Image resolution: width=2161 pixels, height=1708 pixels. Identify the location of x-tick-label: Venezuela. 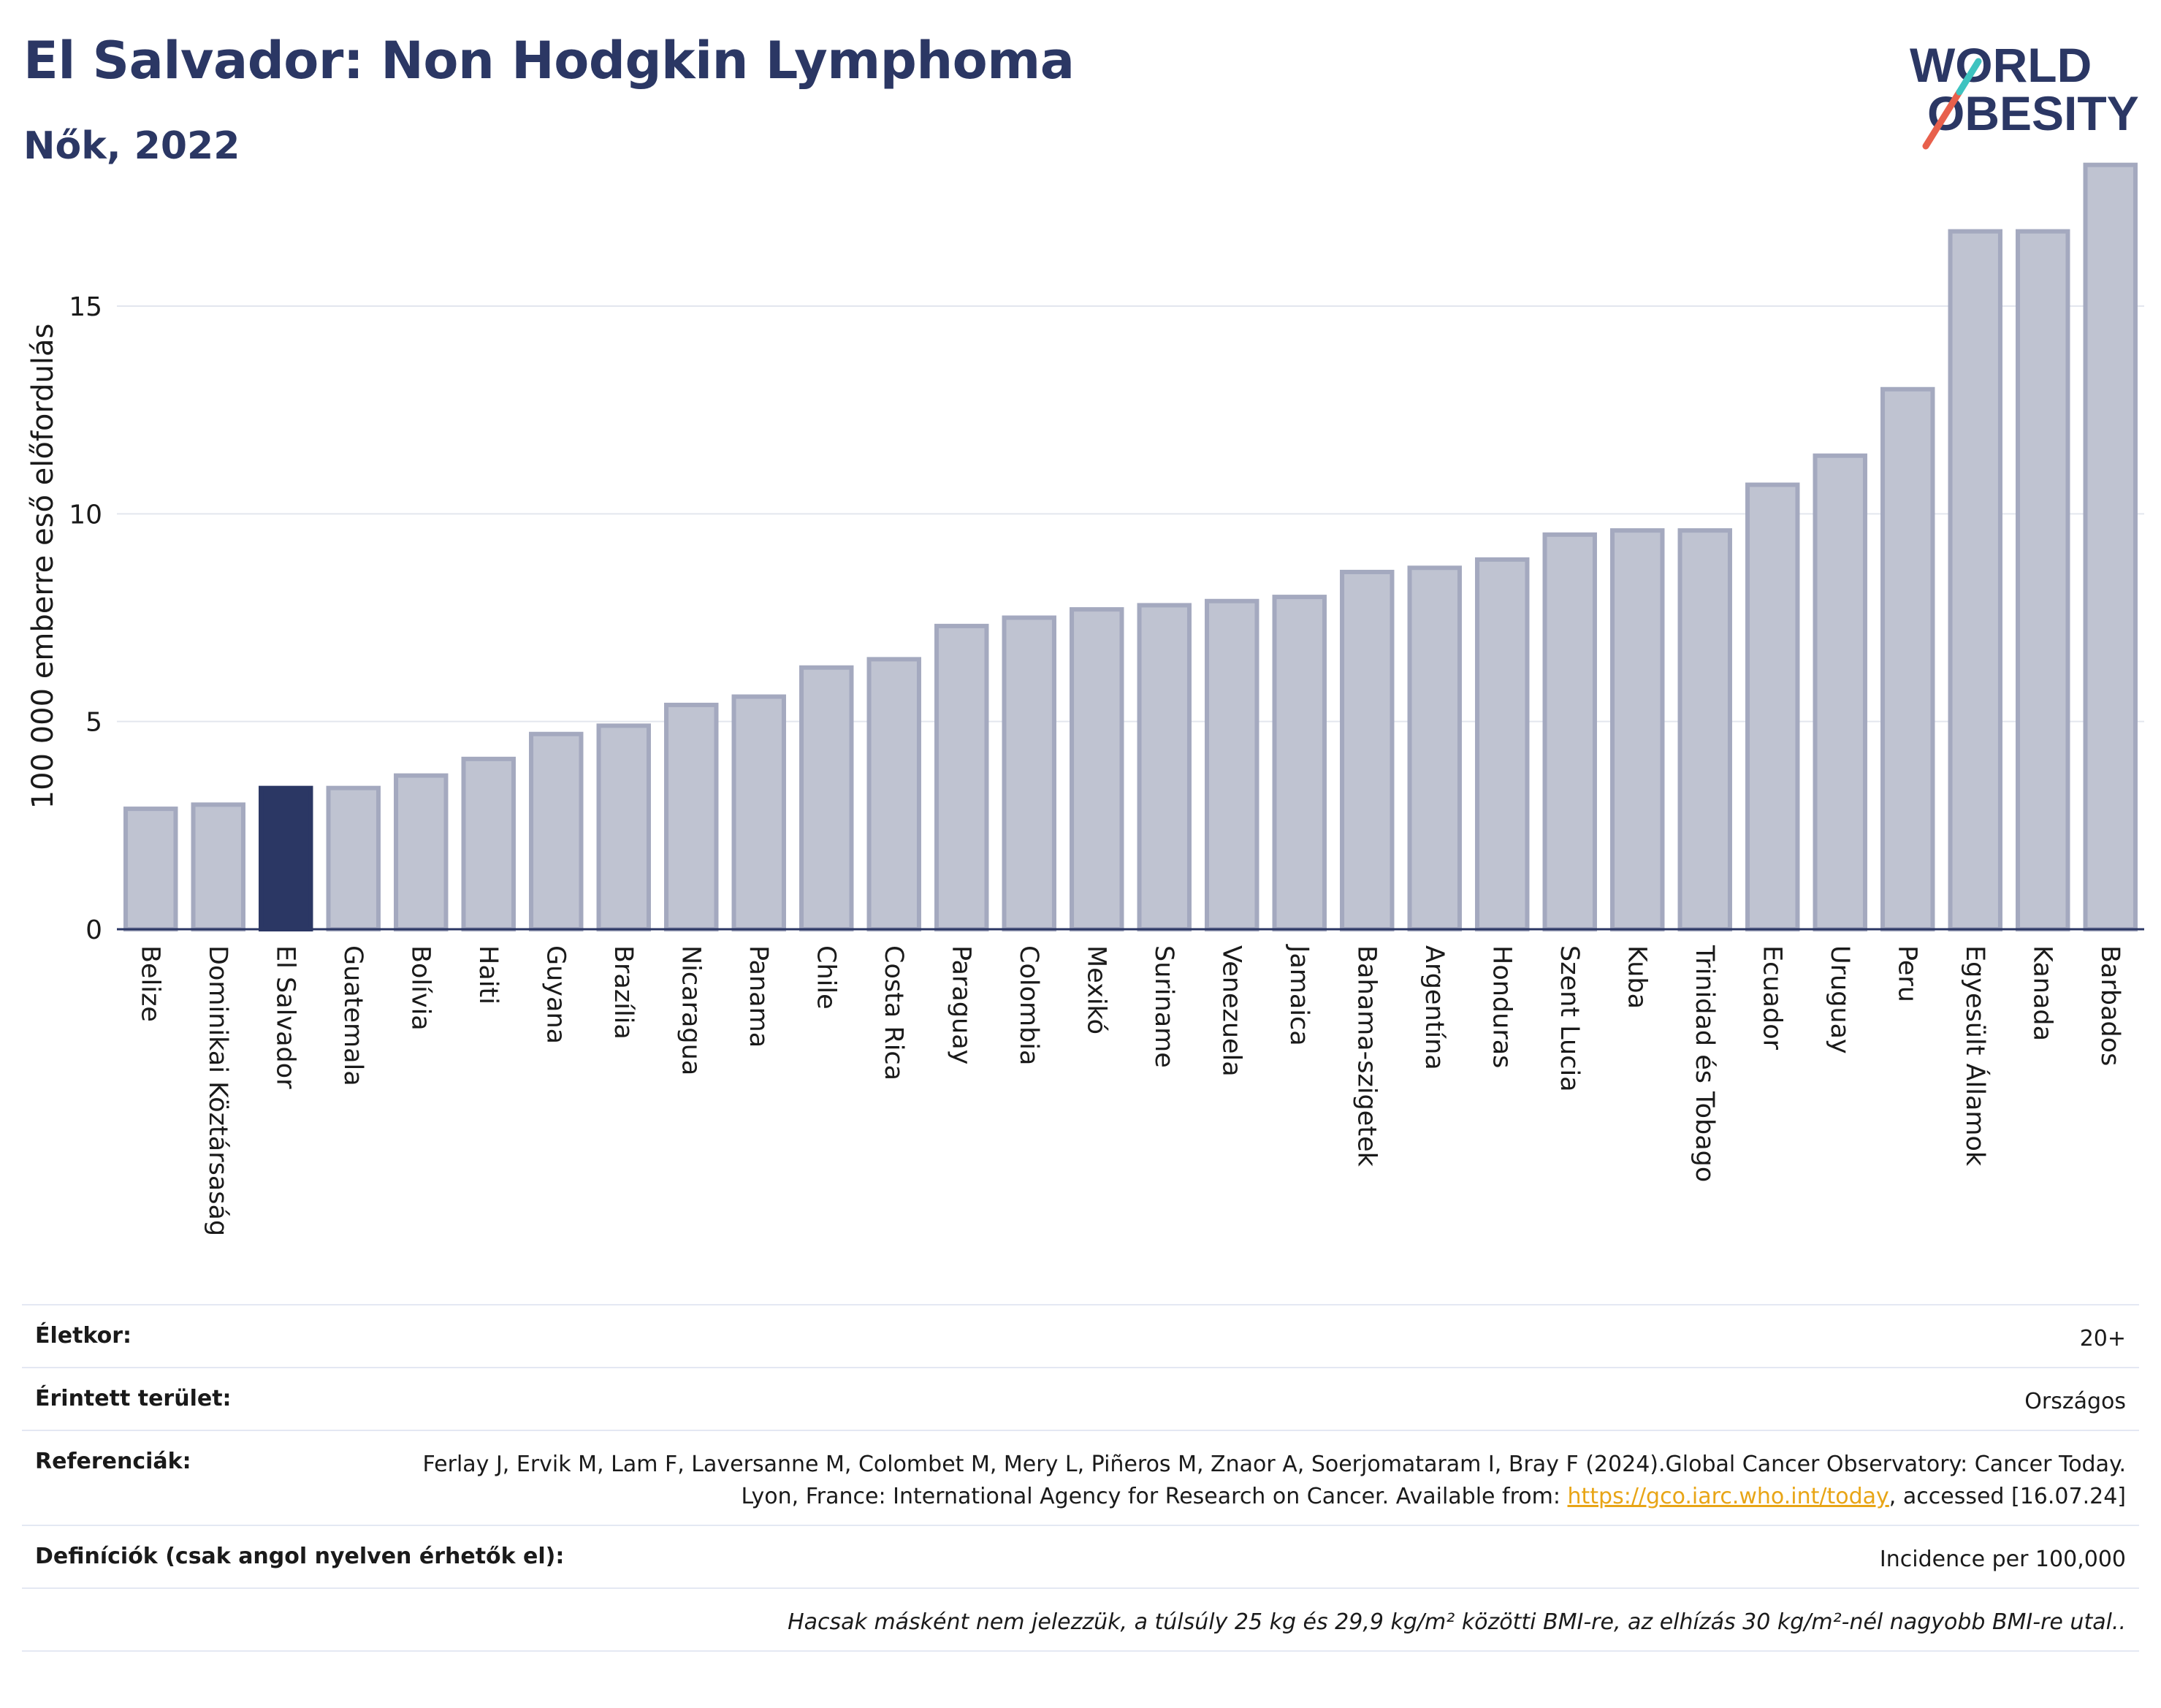
(1231, 1011).